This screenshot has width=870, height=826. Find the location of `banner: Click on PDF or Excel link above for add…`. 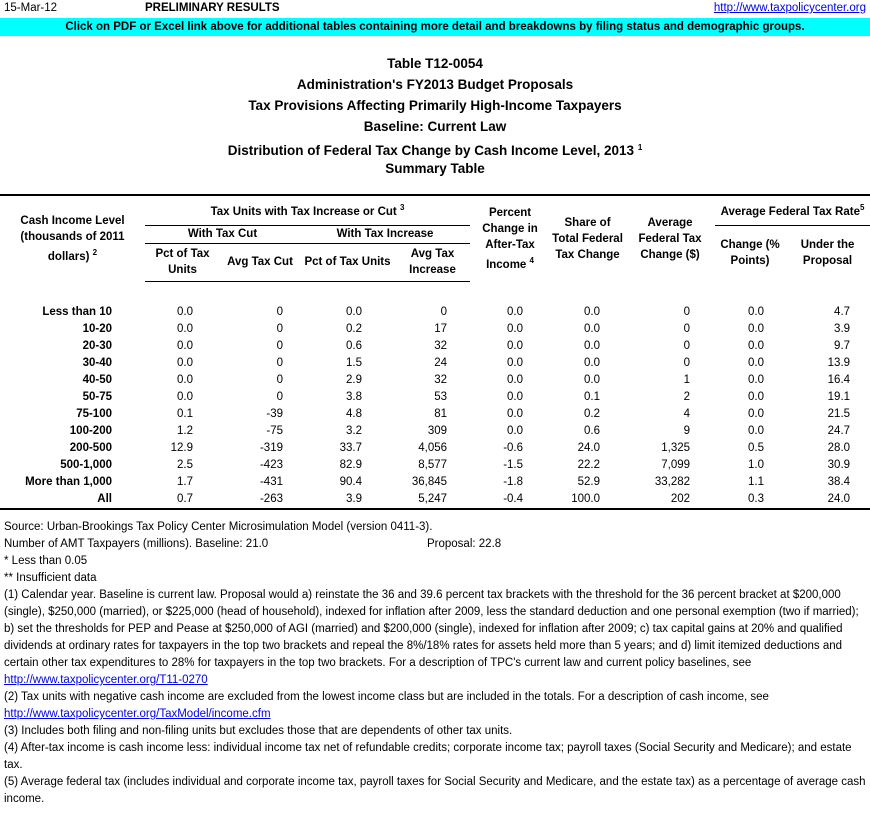

banner: Click on PDF or Excel link above for add… is located at coordinates (435, 27).